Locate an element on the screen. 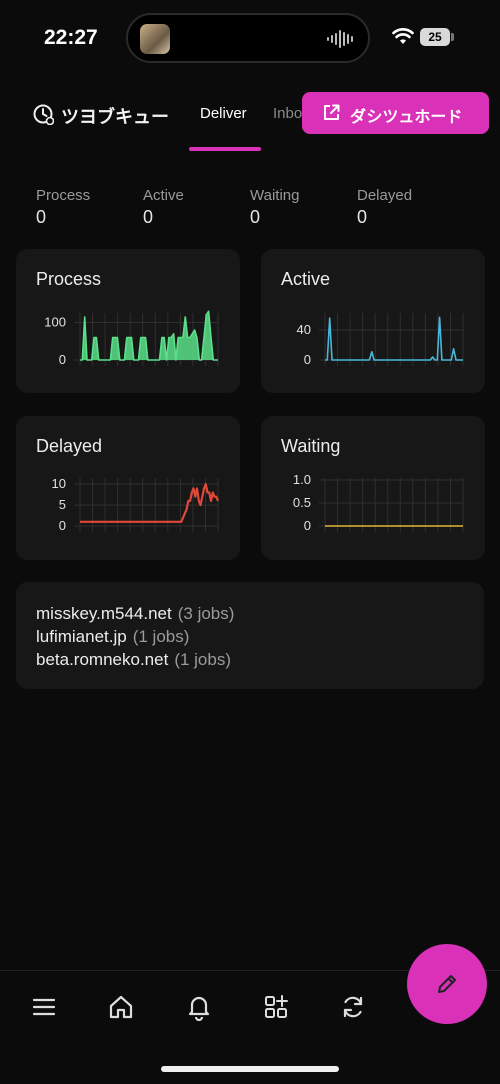 The width and height of the screenshot is (500, 1084). tab-deliver: Deliver is located at coordinates (223, 113).